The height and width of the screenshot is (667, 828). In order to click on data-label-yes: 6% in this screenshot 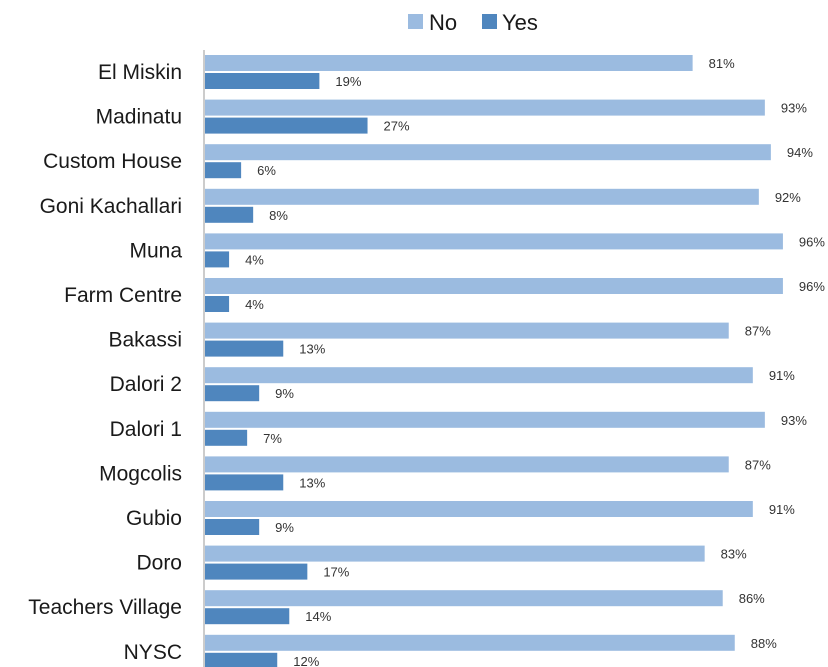, I will do `click(266, 170)`.